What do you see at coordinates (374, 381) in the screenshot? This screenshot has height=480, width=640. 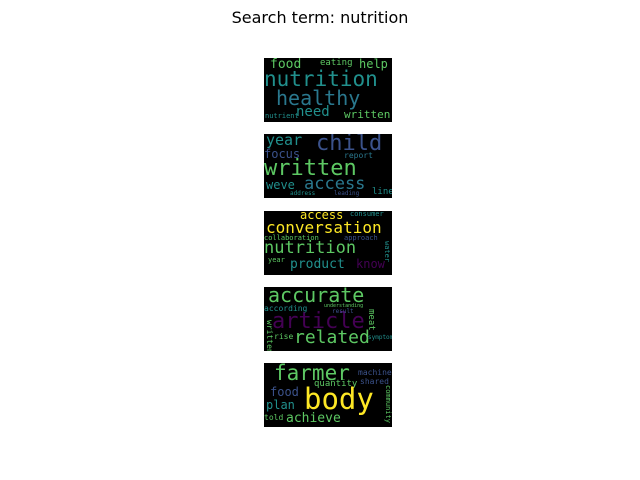 I see `word: shared` at bounding box center [374, 381].